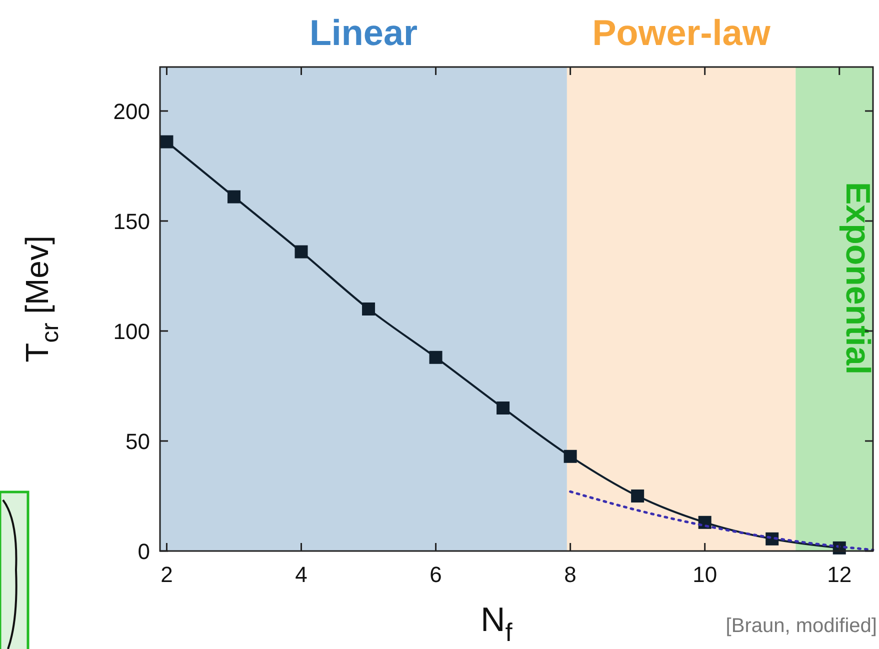 This screenshot has height=649, width=879. What do you see at coordinates (131, 331) in the screenshot?
I see `y-tick-label: 100` at bounding box center [131, 331].